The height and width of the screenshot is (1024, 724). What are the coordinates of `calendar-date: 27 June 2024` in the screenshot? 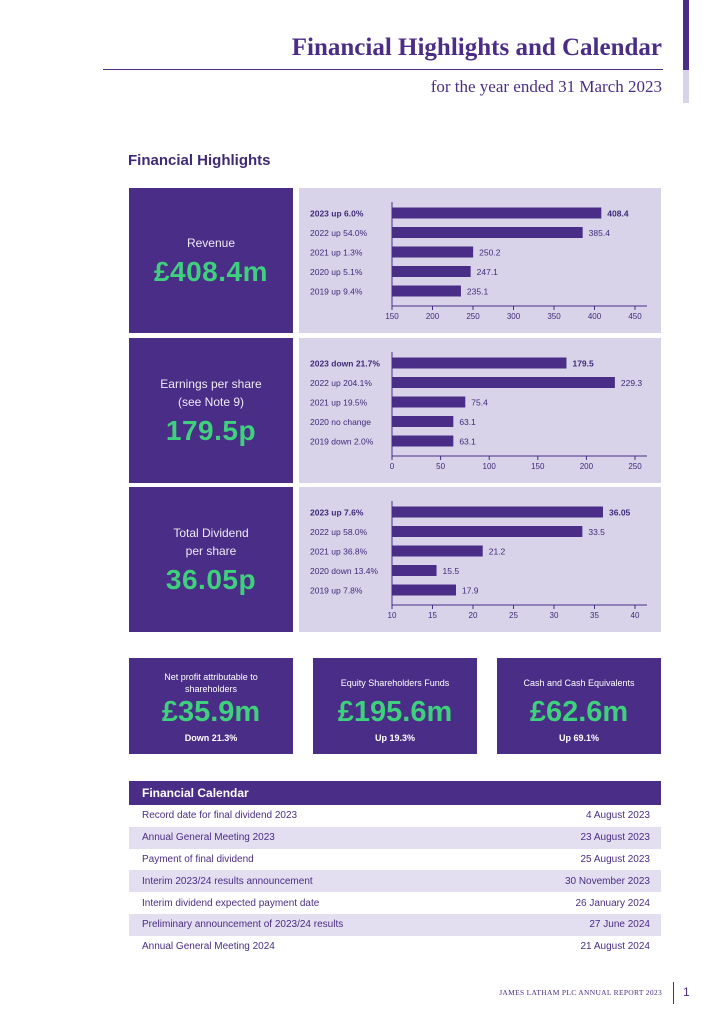 It's located at (619, 925).